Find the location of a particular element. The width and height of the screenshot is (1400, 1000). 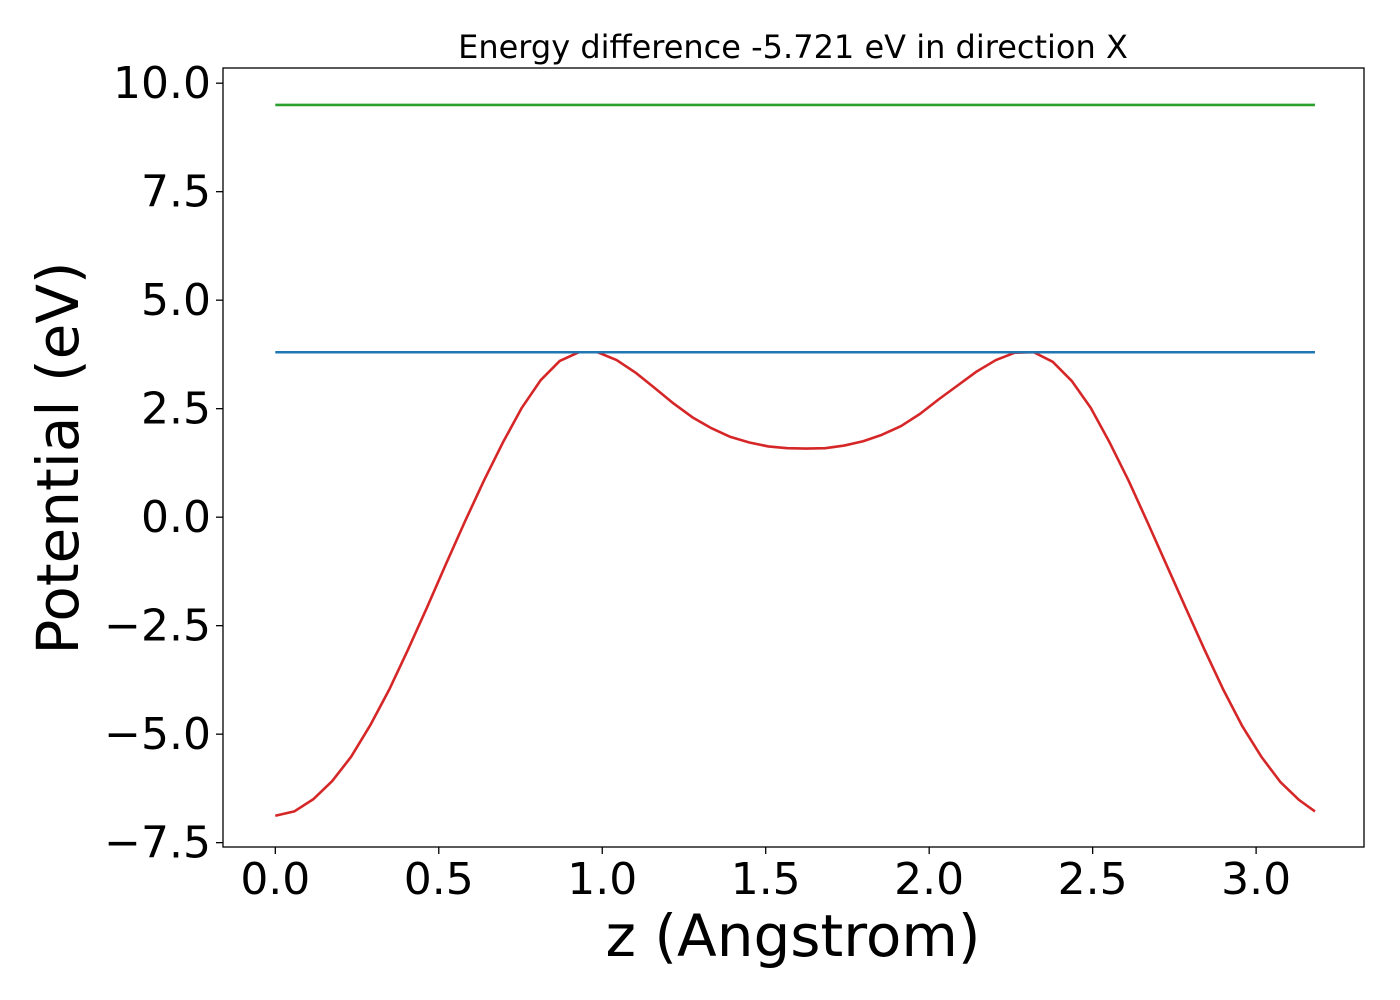

x-tick-label: 2.5 is located at coordinates (1093, 879).